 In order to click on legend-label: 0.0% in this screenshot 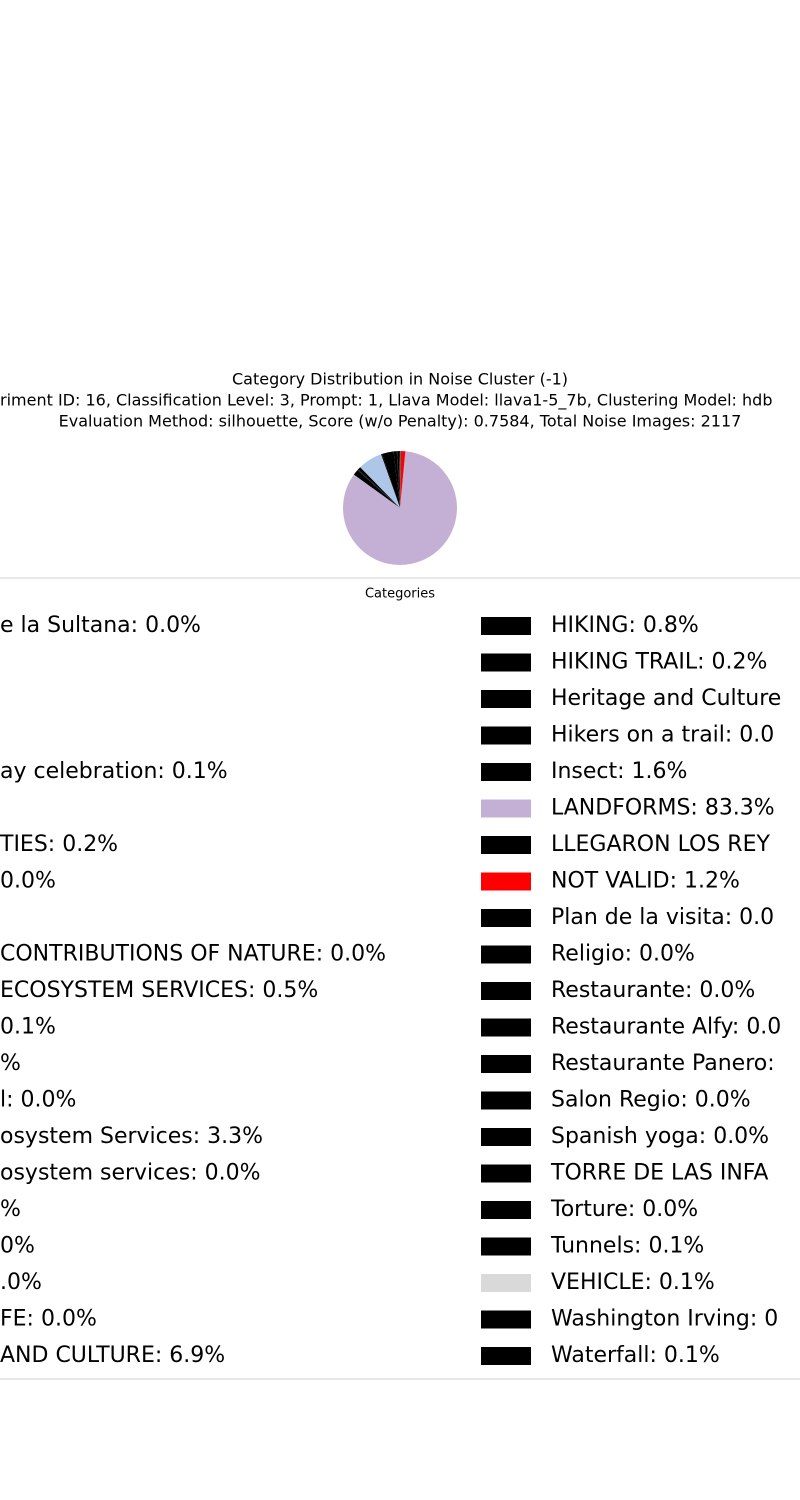, I will do `click(28, 881)`.